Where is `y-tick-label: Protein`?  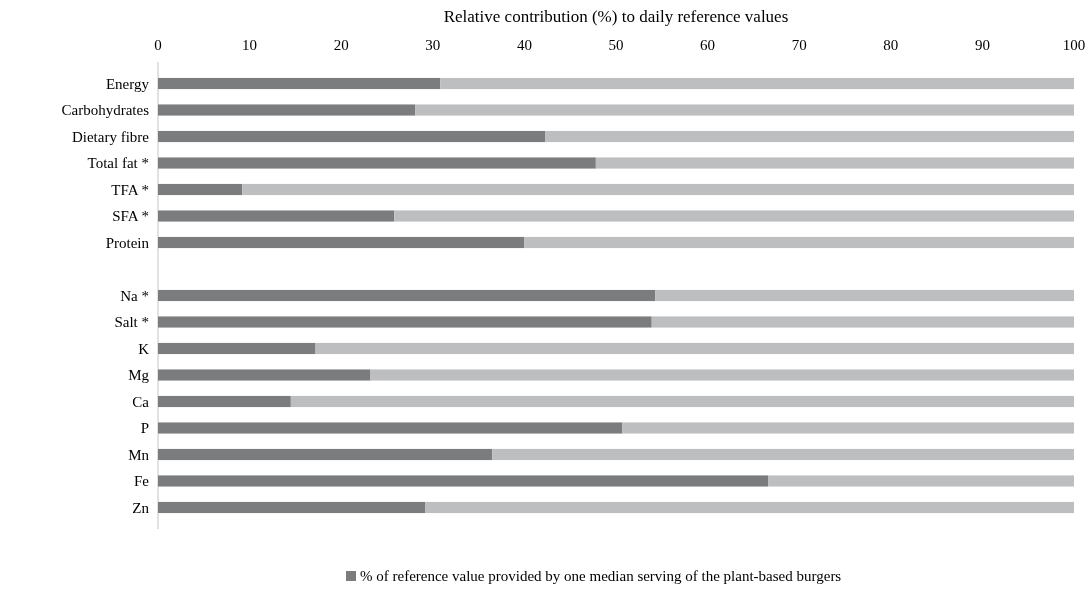
y-tick-label: Protein is located at coordinates (127, 242).